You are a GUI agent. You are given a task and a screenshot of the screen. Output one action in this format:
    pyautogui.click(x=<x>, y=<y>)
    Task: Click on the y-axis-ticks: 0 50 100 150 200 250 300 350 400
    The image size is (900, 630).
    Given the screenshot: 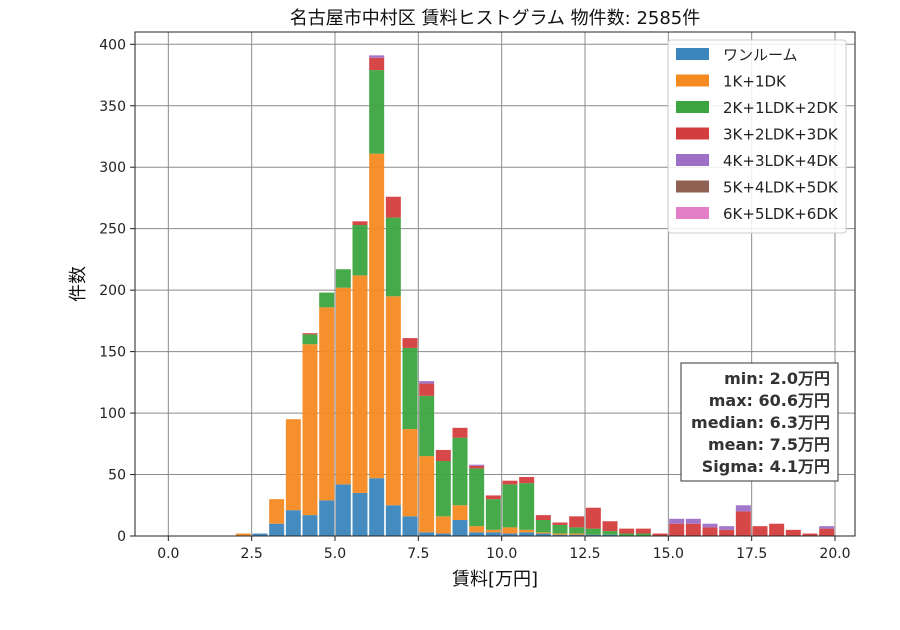 What is the action you would take?
    pyautogui.click(x=117, y=291)
    